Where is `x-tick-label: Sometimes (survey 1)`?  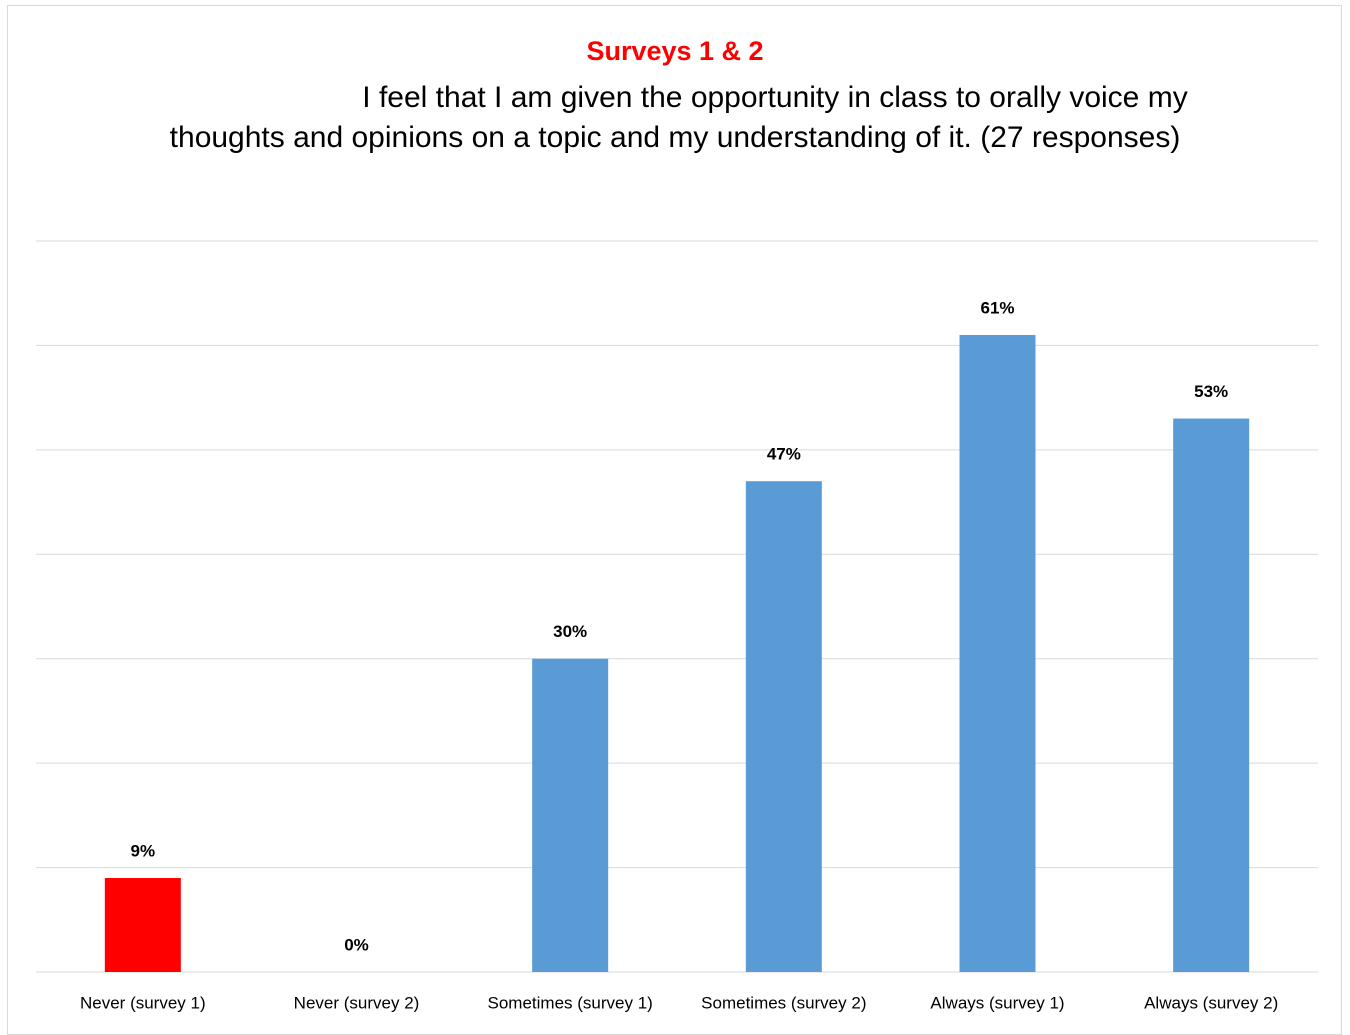 x-tick-label: Sometimes (survey 1) is located at coordinates (570, 1002).